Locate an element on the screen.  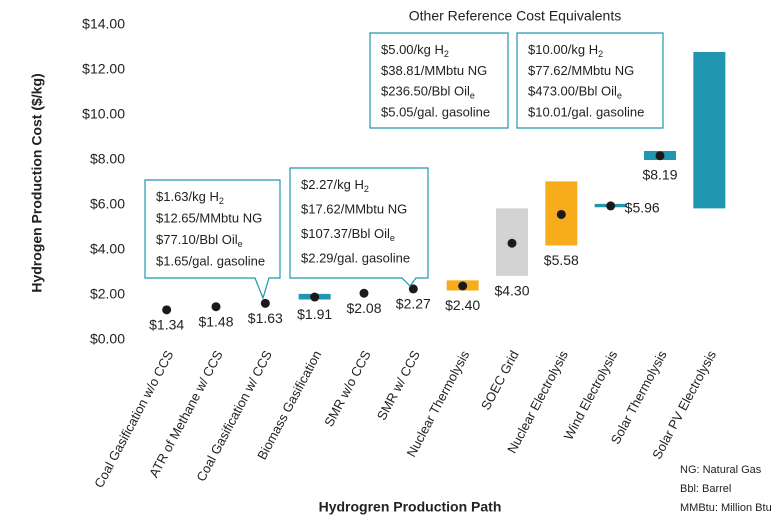
x-tick-label: SMR w/o CCS is located at coordinates (347, 388).